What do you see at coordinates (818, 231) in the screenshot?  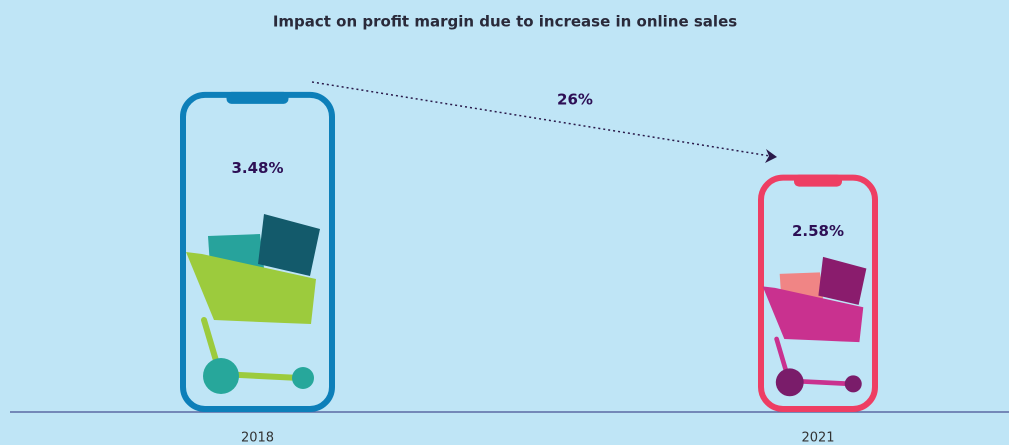 I see `value-label: 2.58%` at bounding box center [818, 231].